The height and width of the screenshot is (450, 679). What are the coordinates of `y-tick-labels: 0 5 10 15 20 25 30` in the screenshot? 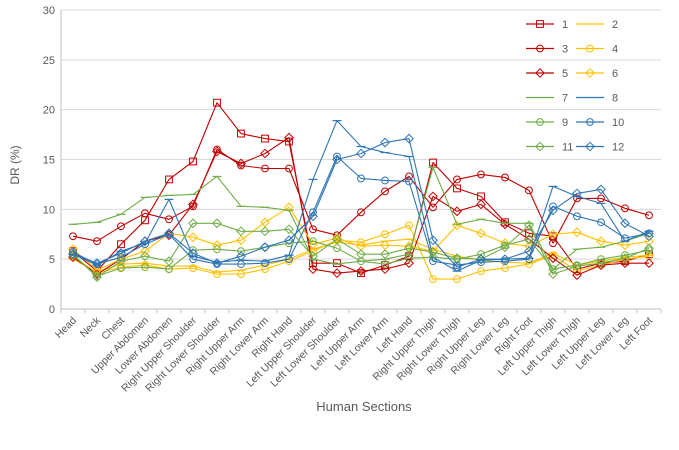 It's located at (49, 160).